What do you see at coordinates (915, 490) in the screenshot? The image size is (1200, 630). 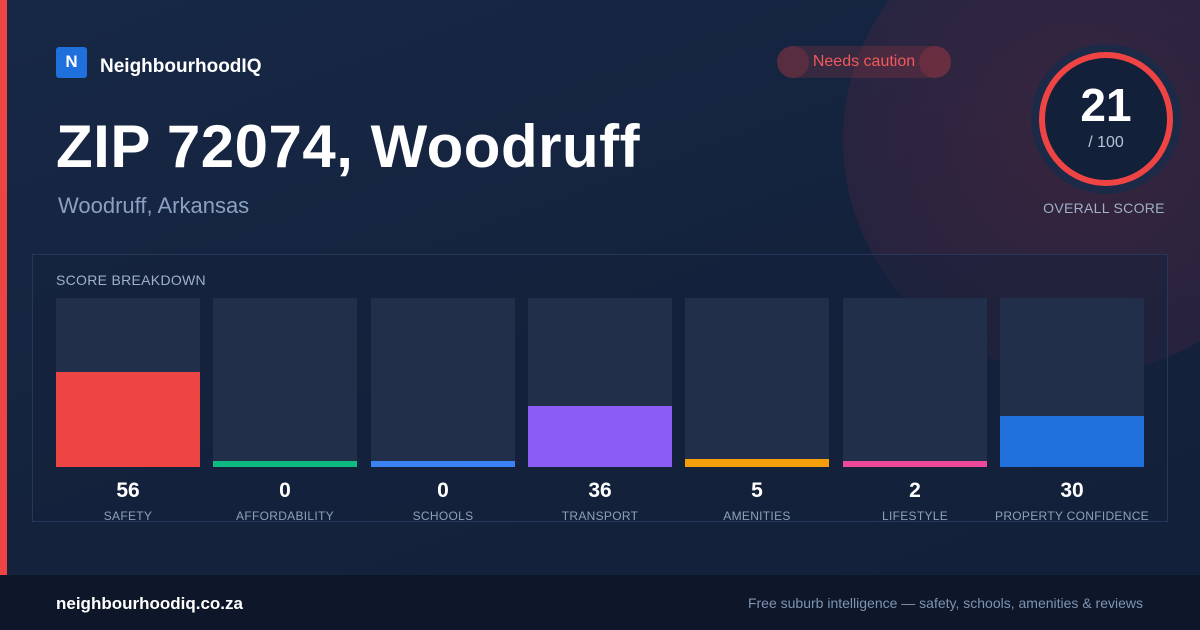 I see `bar-value-lifestyle: 2` at bounding box center [915, 490].